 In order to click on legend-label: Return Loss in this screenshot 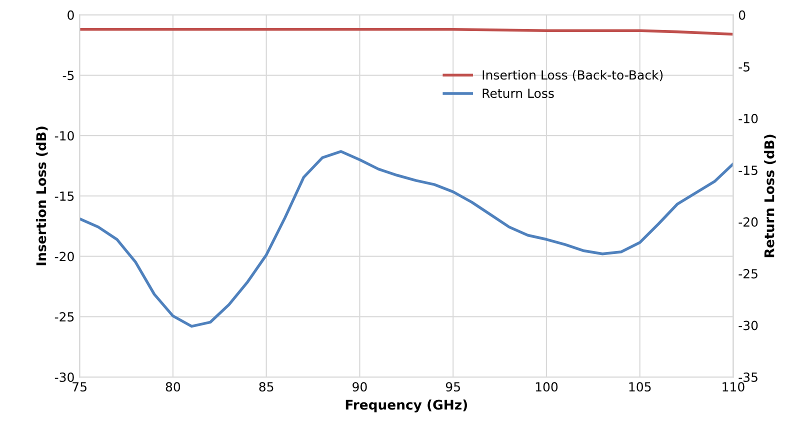, I will do `click(518, 93)`.